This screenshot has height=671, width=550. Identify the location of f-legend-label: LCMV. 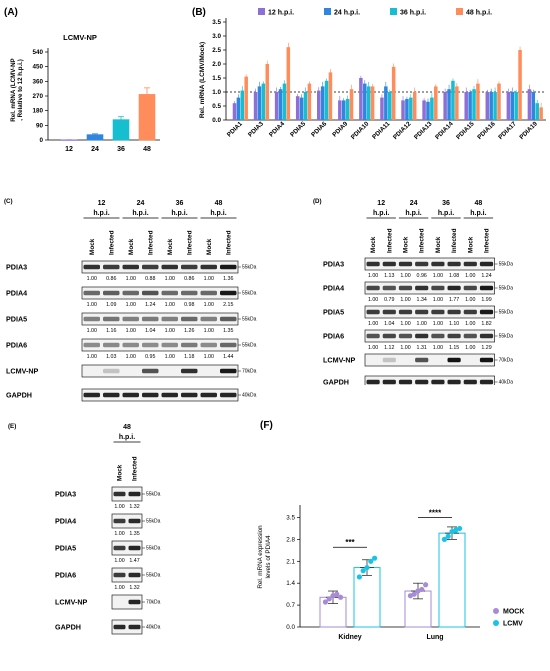
(513, 624).